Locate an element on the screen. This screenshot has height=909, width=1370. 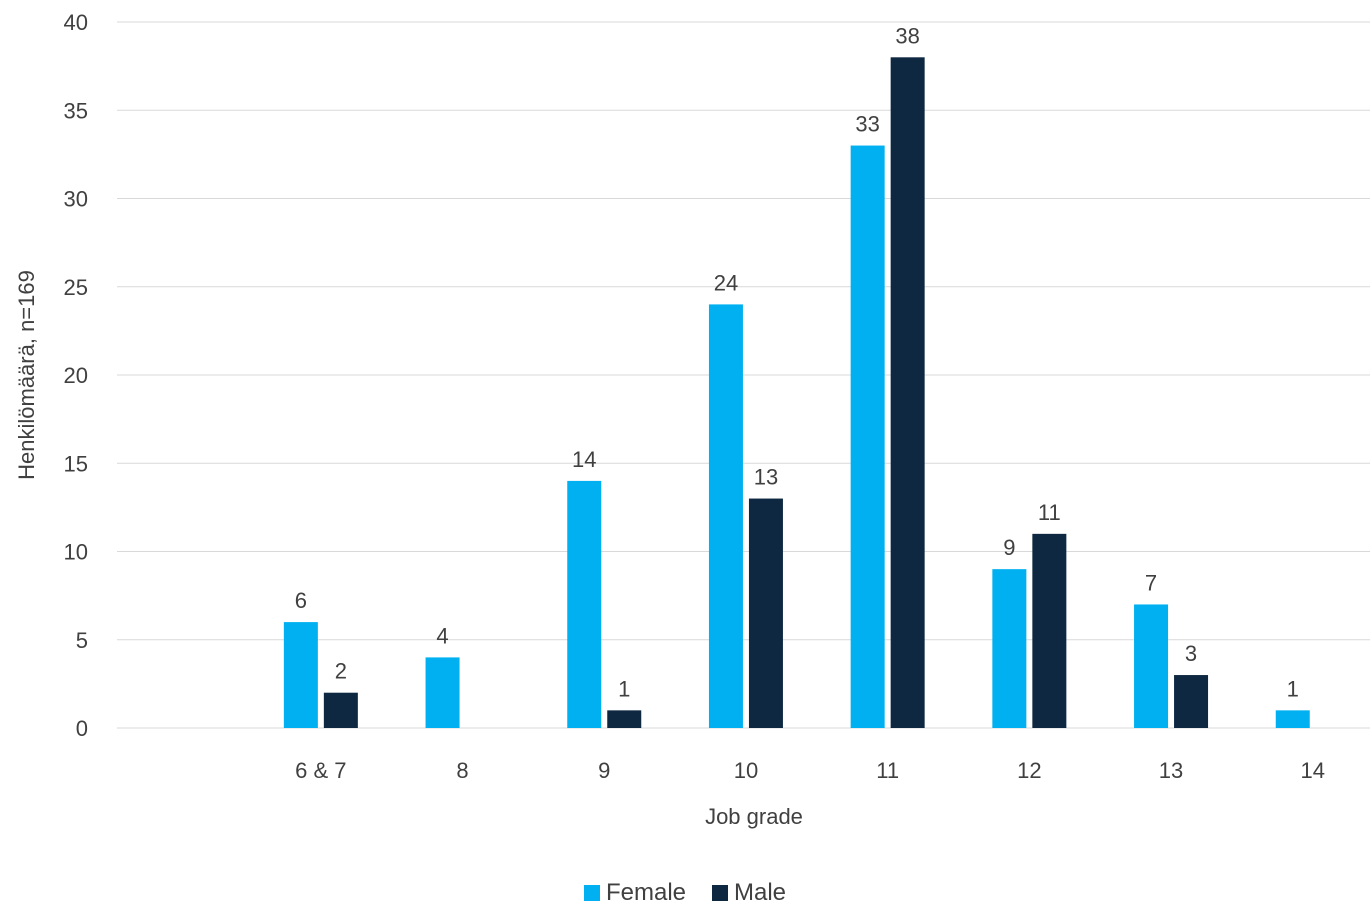
x-axis-title: Job grade is located at coordinates (754, 816).